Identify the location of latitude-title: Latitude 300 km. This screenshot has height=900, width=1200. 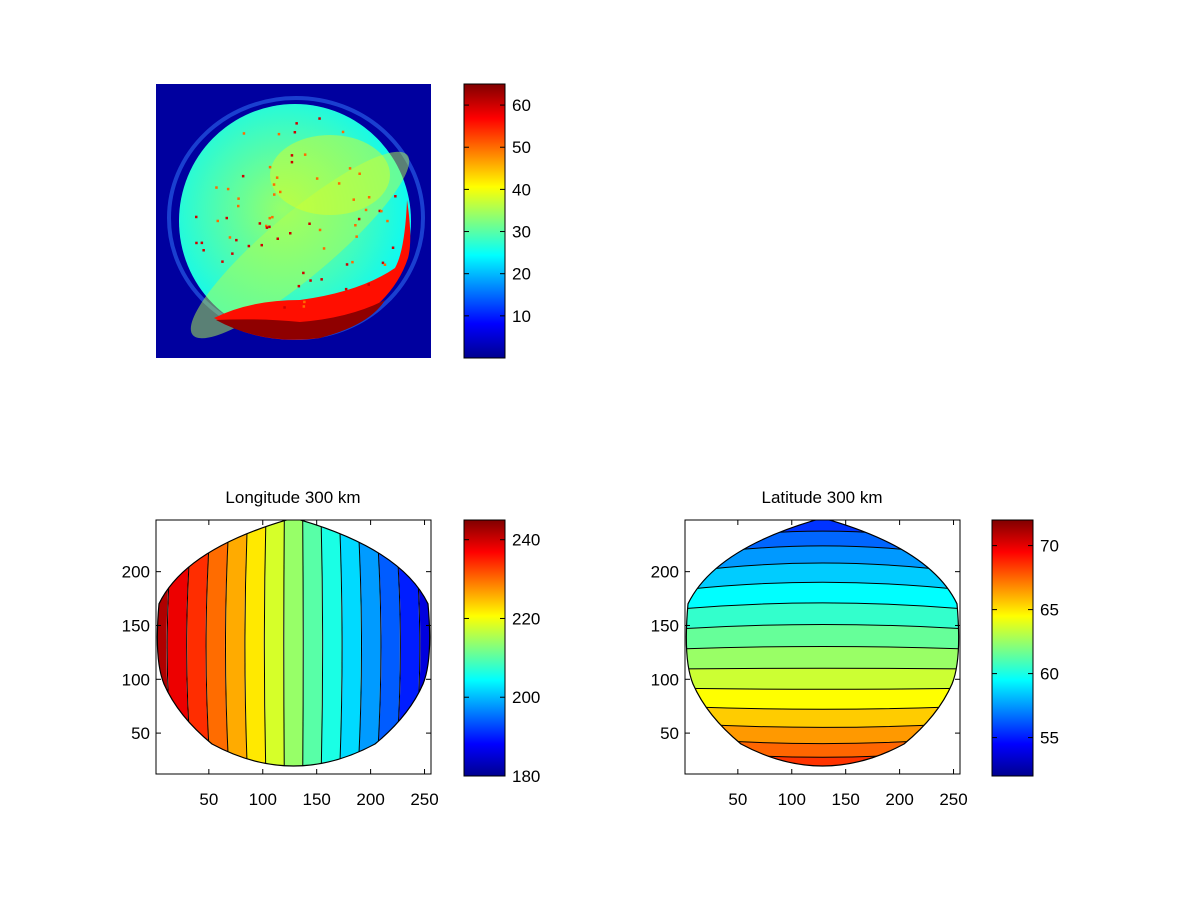
(822, 497).